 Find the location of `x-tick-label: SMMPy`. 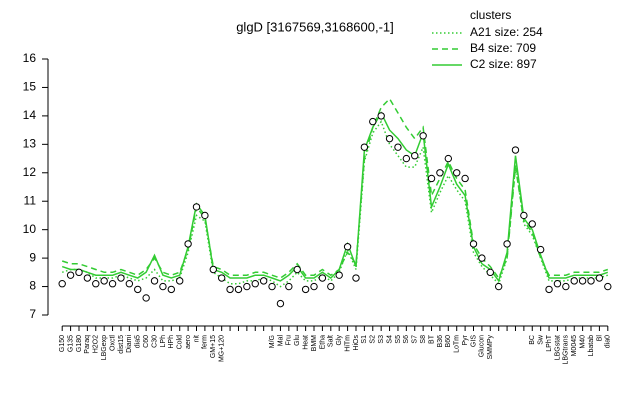

x-tick-label: SMMPy is located at coordinates (490, 347).